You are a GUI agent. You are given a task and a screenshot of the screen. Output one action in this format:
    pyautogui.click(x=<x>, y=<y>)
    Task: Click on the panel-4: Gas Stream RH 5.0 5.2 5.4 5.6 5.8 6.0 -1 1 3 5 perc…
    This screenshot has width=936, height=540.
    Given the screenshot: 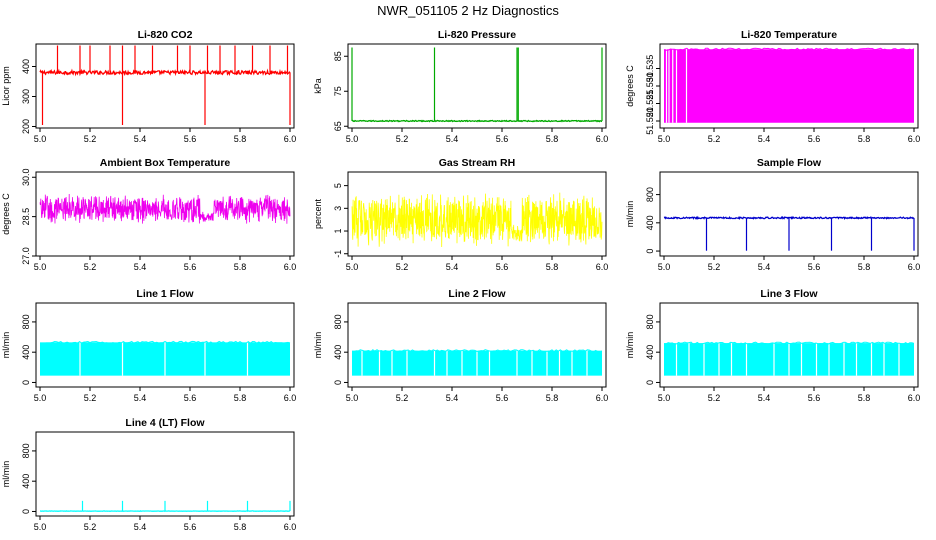 What is the action you would take?
    pyautogui.click(x=460, y=214)
    